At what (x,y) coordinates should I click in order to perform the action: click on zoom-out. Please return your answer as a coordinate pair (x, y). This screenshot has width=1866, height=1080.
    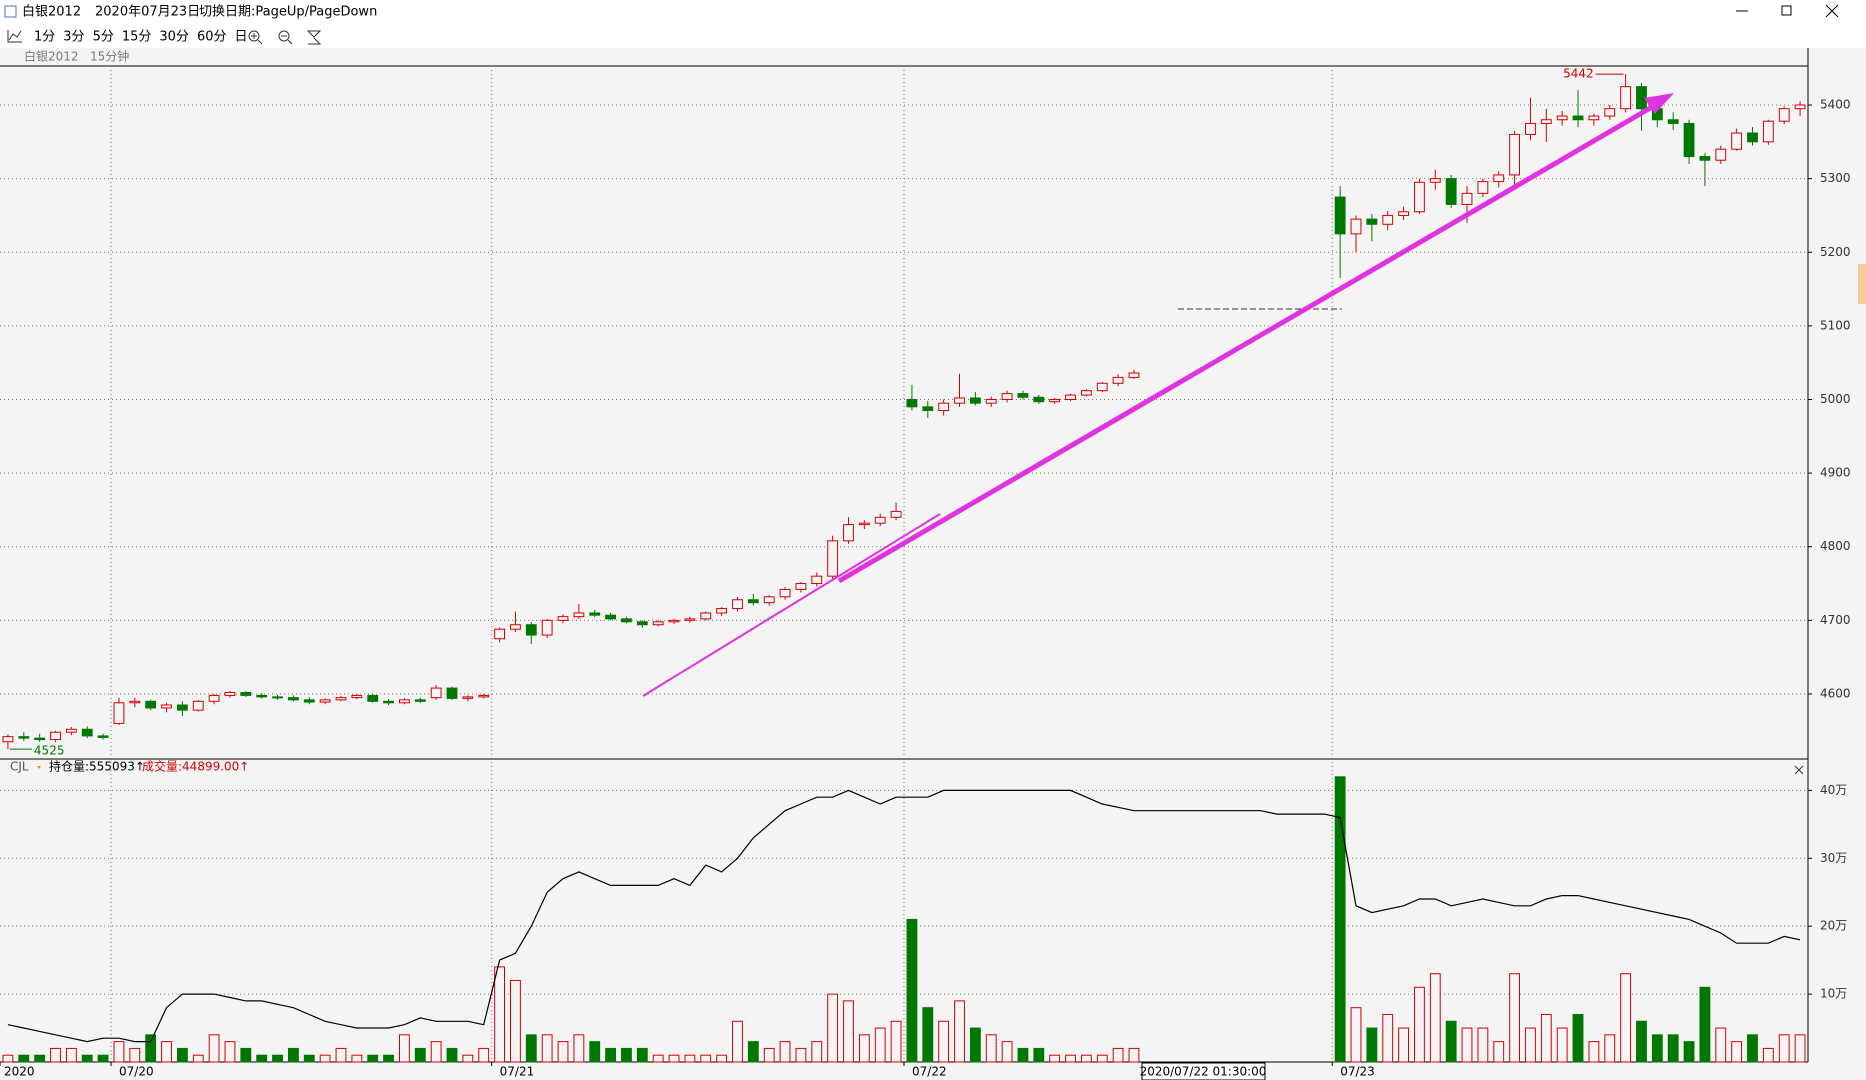
    Looking at the image, I should click on (284, 36).